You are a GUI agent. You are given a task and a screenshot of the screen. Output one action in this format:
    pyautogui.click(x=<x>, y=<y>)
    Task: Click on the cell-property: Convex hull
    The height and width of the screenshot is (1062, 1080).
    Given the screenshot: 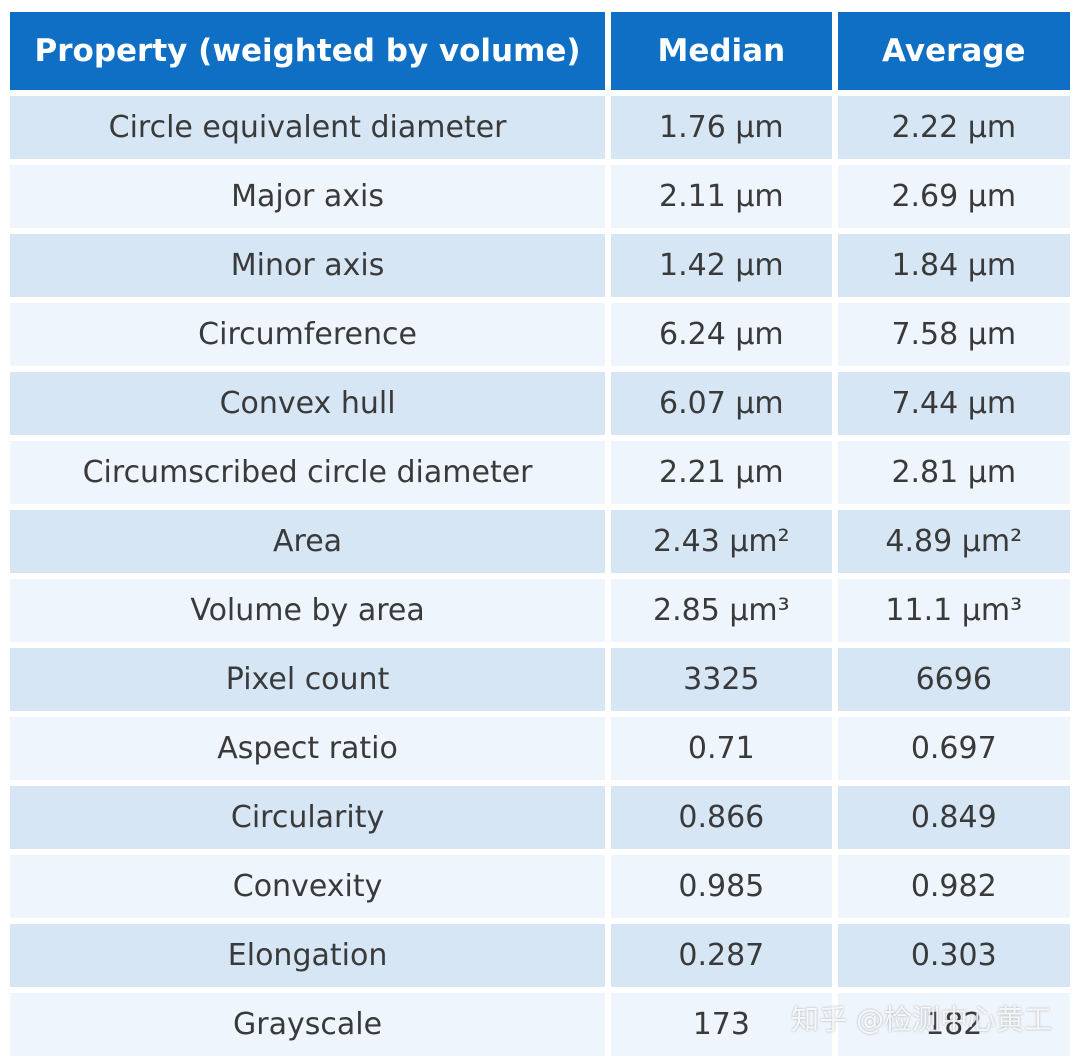 What is the action you would take?
    pyautogui.click(x=307, y=403)
    